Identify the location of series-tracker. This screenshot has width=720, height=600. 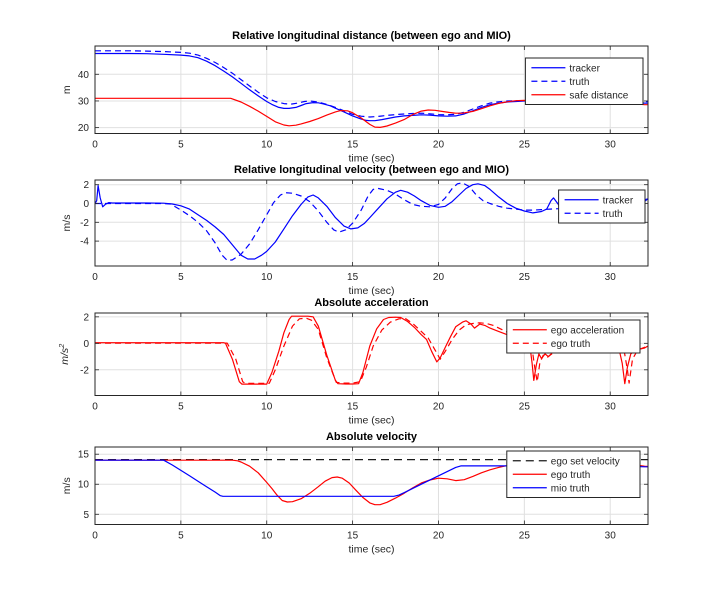
(371, 221).